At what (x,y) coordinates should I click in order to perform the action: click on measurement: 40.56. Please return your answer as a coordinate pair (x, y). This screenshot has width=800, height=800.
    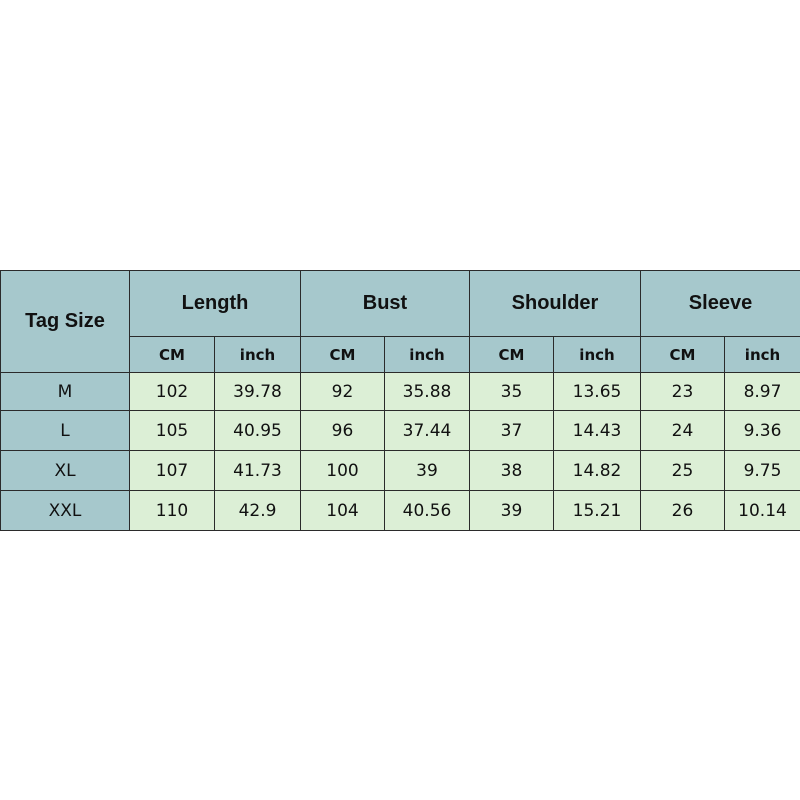
    Looking at the image, I should click on (427, 510).